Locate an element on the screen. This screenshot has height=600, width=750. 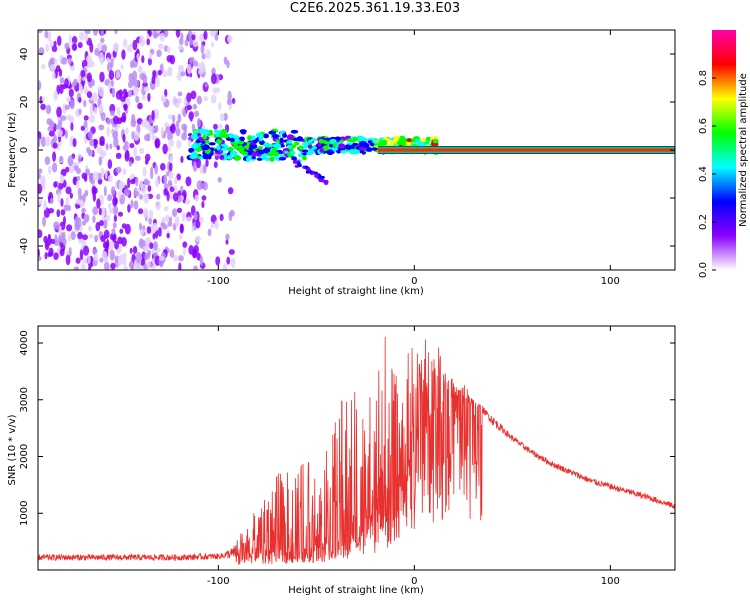
colorbar-tick-label: 0.6 is located at coordinates (703, 126).